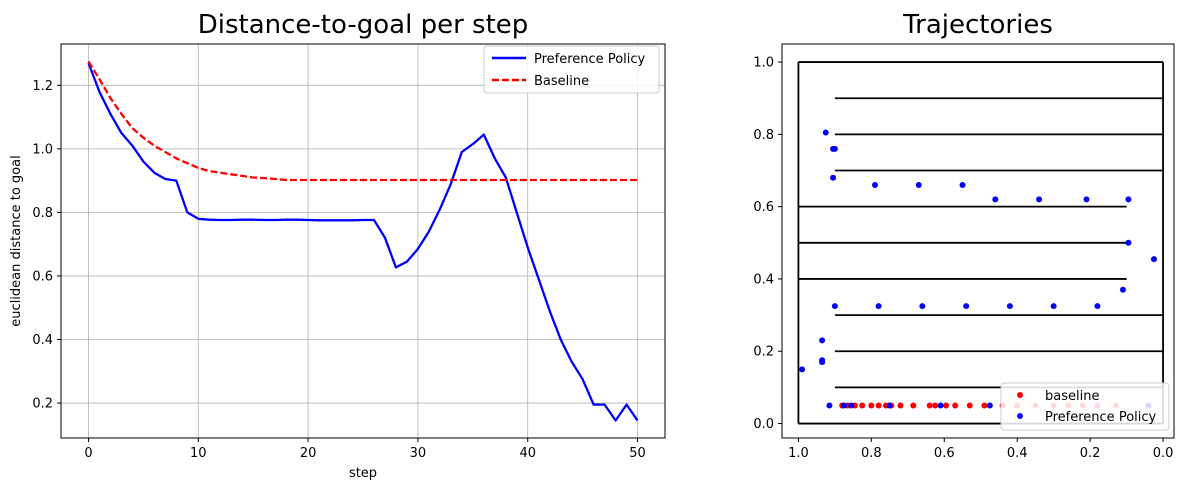  I want to click on trajectories-xtick-label: 0.2, so click(1090, 453).